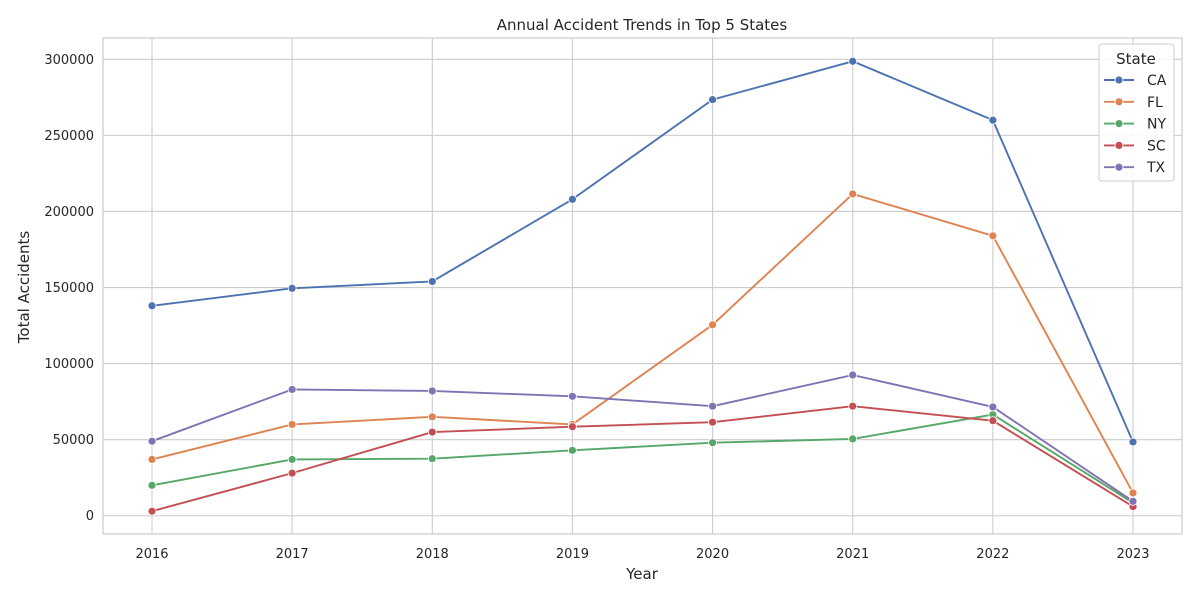 The height and width of the screenshot is (600, 1200). I want to click on legend-label: NY, so click(1156, 125).